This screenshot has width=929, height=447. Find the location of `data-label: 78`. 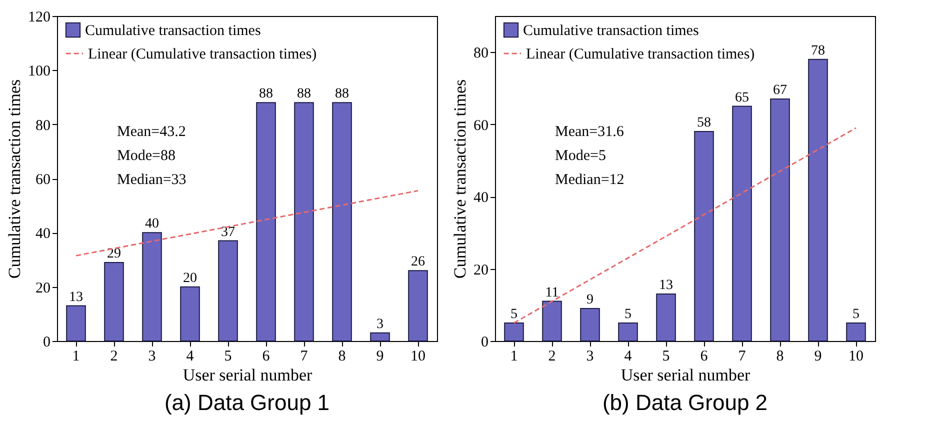

data-label: 78 is located at coordinates (818, 50).